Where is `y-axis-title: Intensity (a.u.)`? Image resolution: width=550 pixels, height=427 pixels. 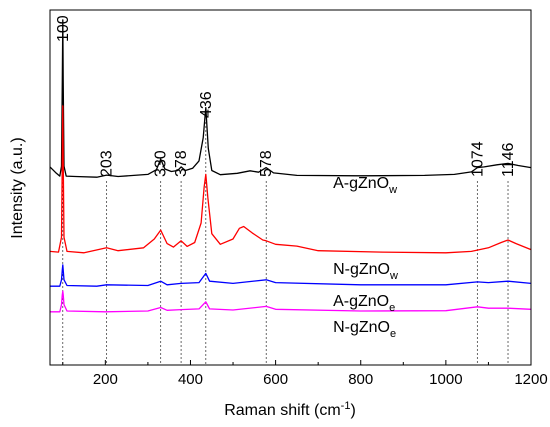 y-axis-title: Intensity (a.u.) is located at coordinates (17, 187).